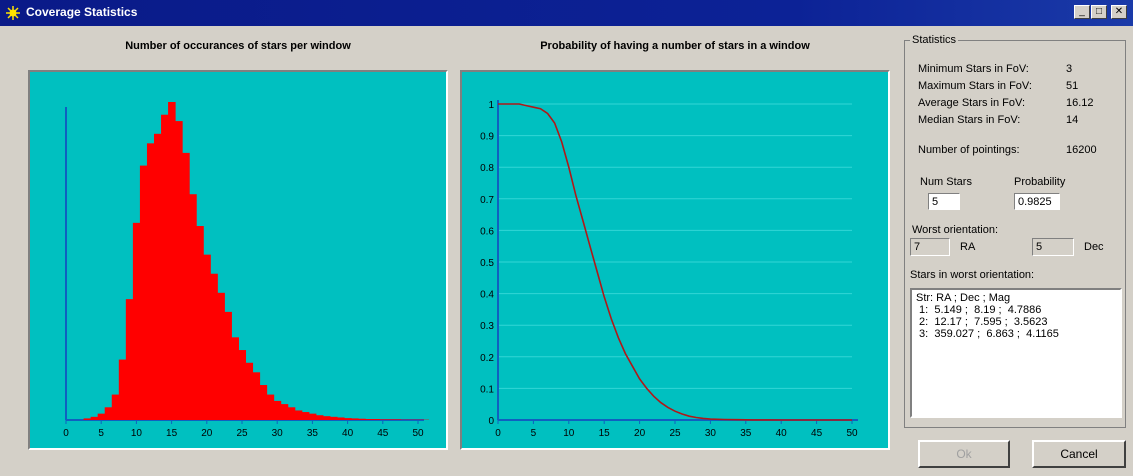  Describe the element at coordinates (534, 433) in the screenshot. I see `probability-x-tick-label: 5` at that location.